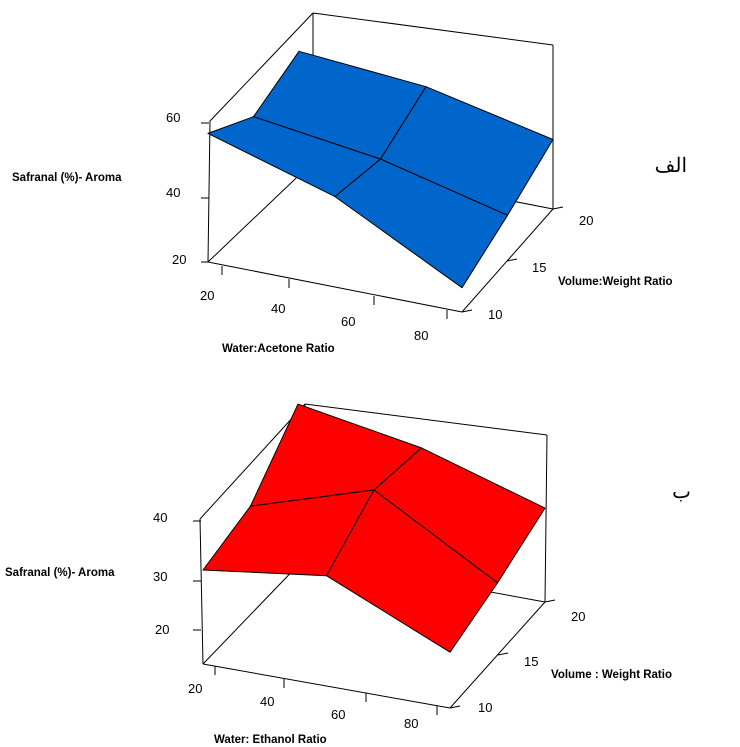  Describe the element at coordinates (177, 573) in the screenshot. I see `z-ticks: 40 30 20` at that location.